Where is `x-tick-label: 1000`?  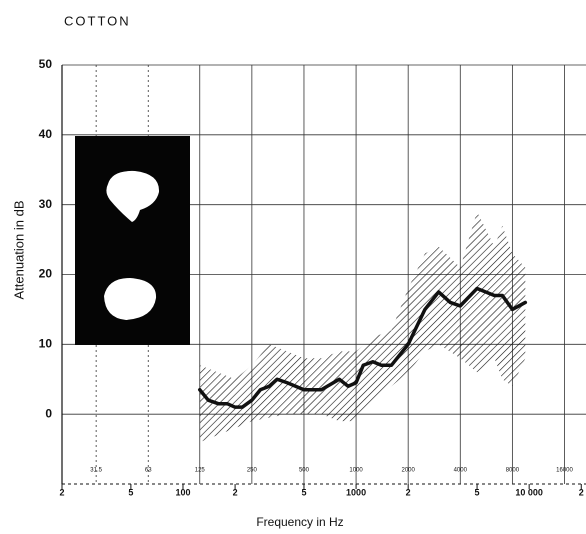
x-tick-label: 1000 is located at coordinates (356, 492).